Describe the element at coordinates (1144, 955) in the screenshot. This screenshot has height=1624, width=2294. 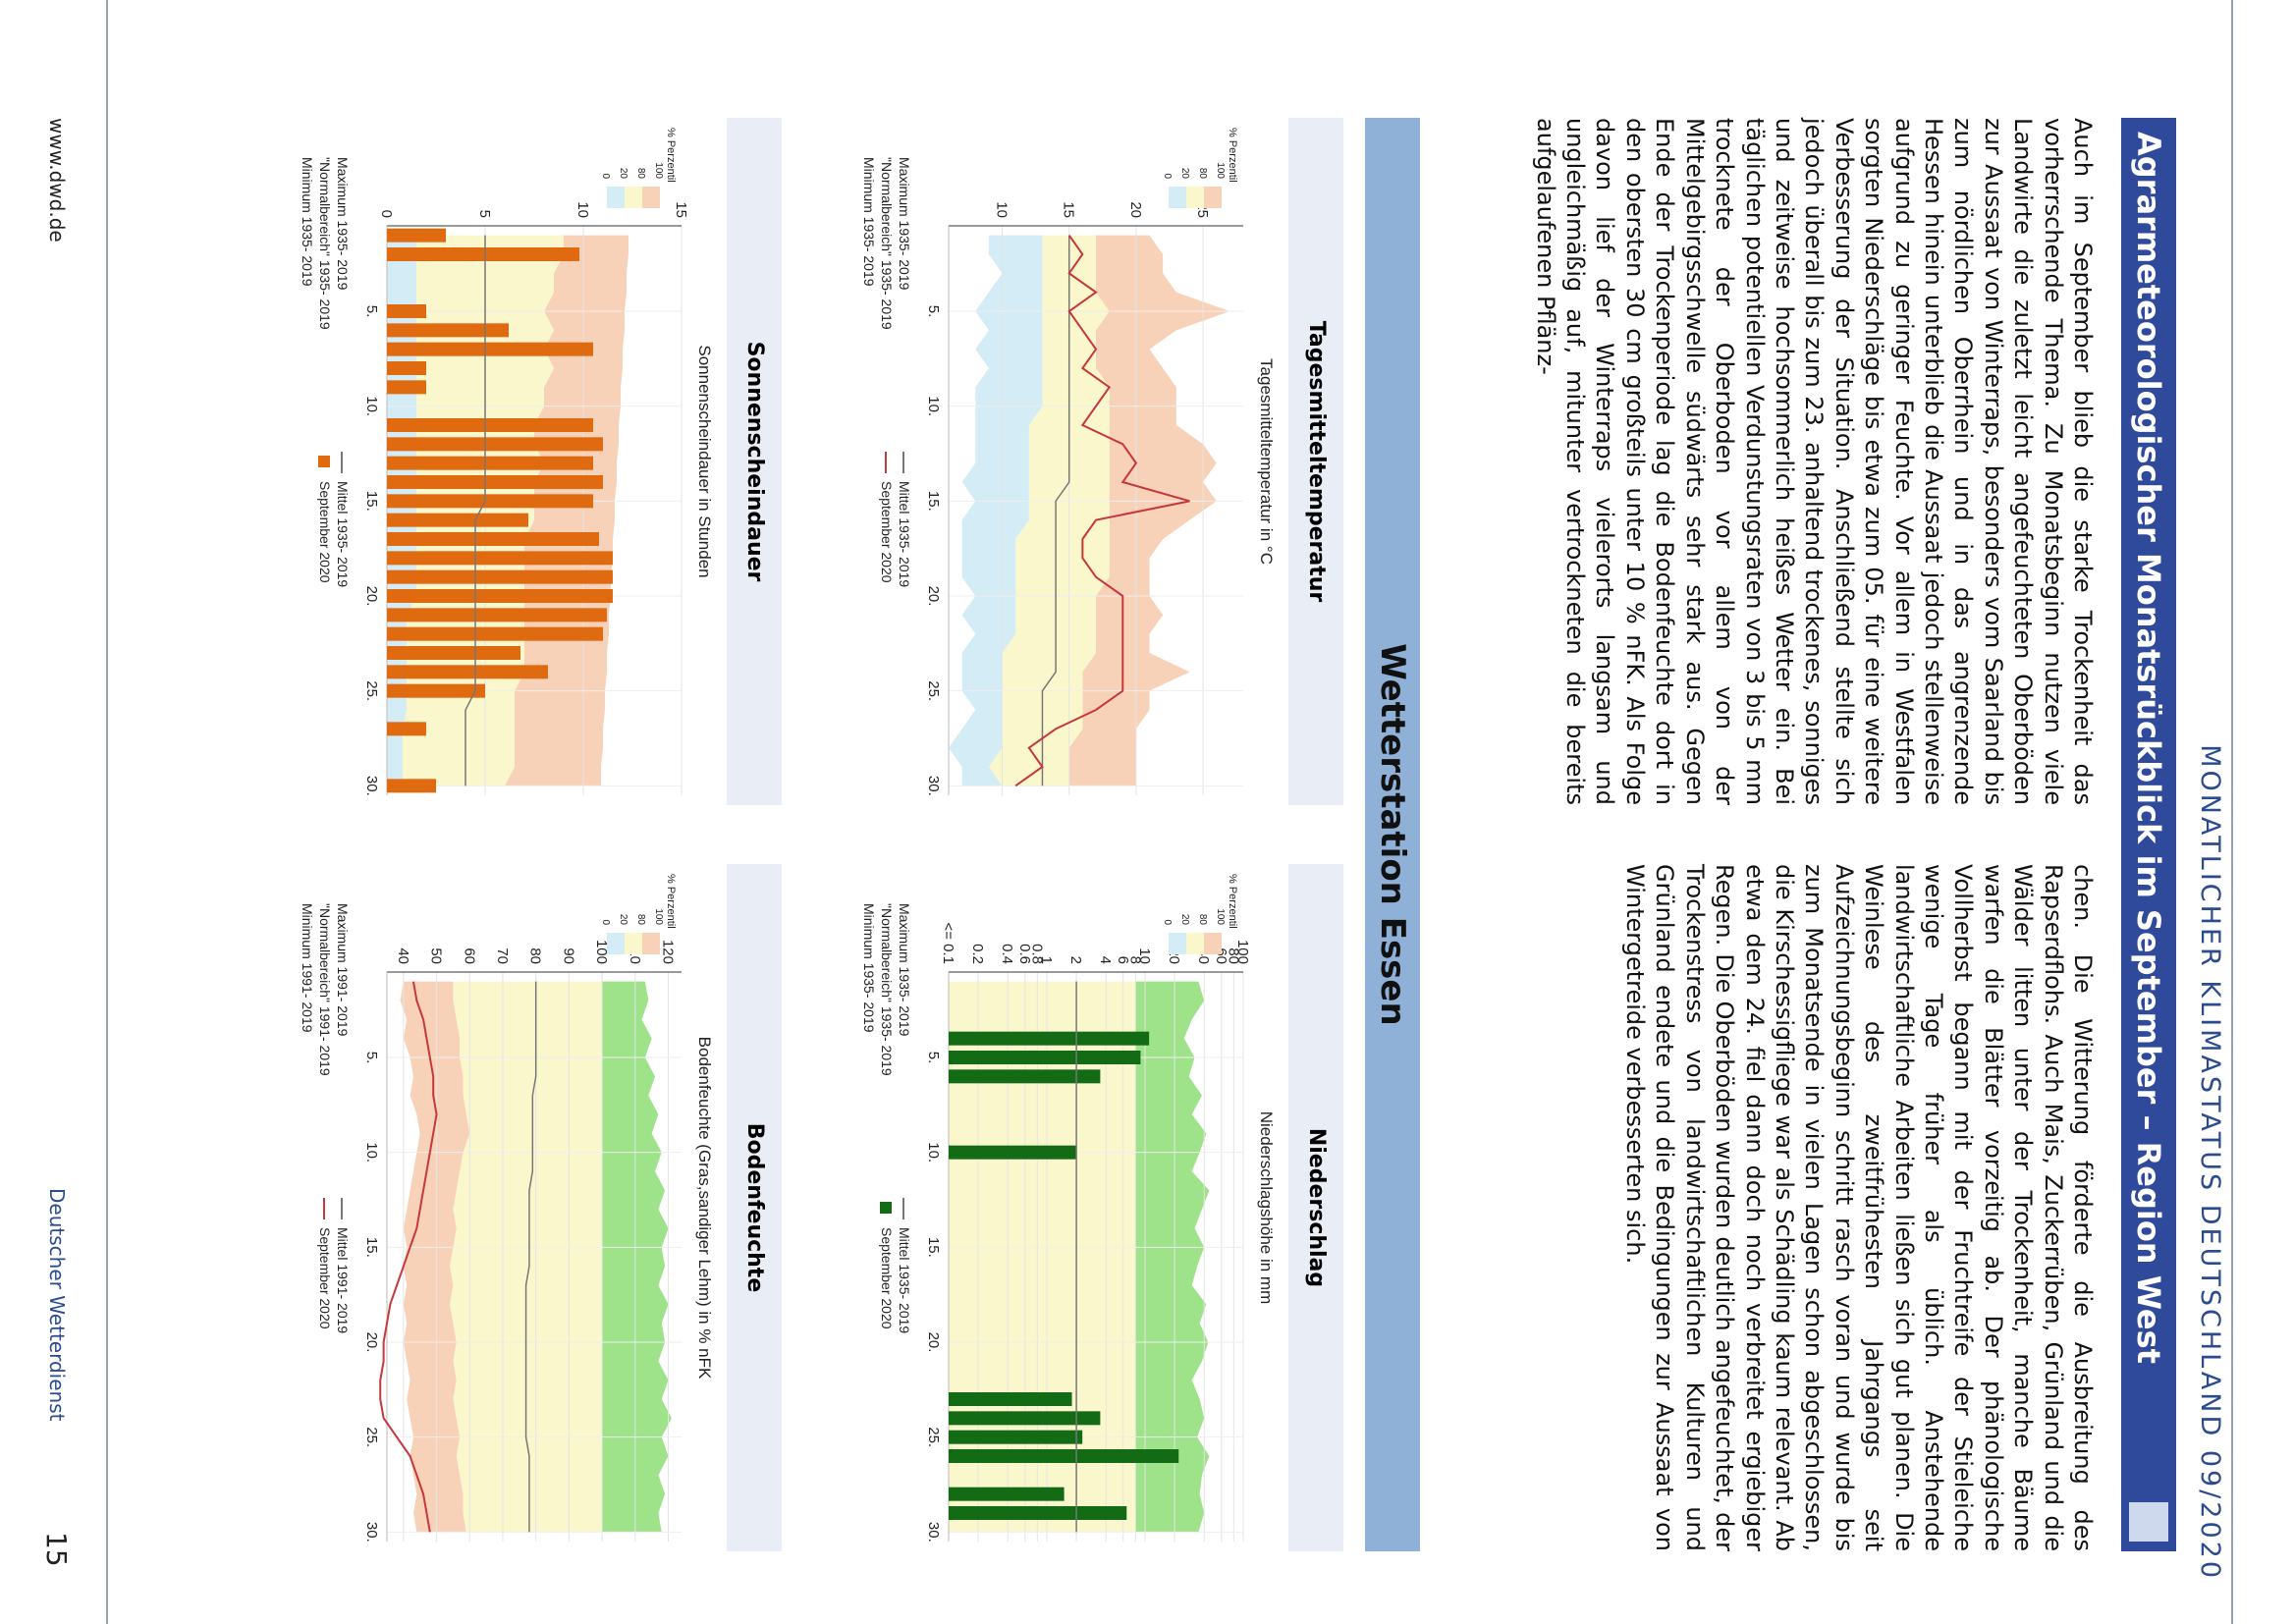
I see `y-tick-label: 10` at that location.